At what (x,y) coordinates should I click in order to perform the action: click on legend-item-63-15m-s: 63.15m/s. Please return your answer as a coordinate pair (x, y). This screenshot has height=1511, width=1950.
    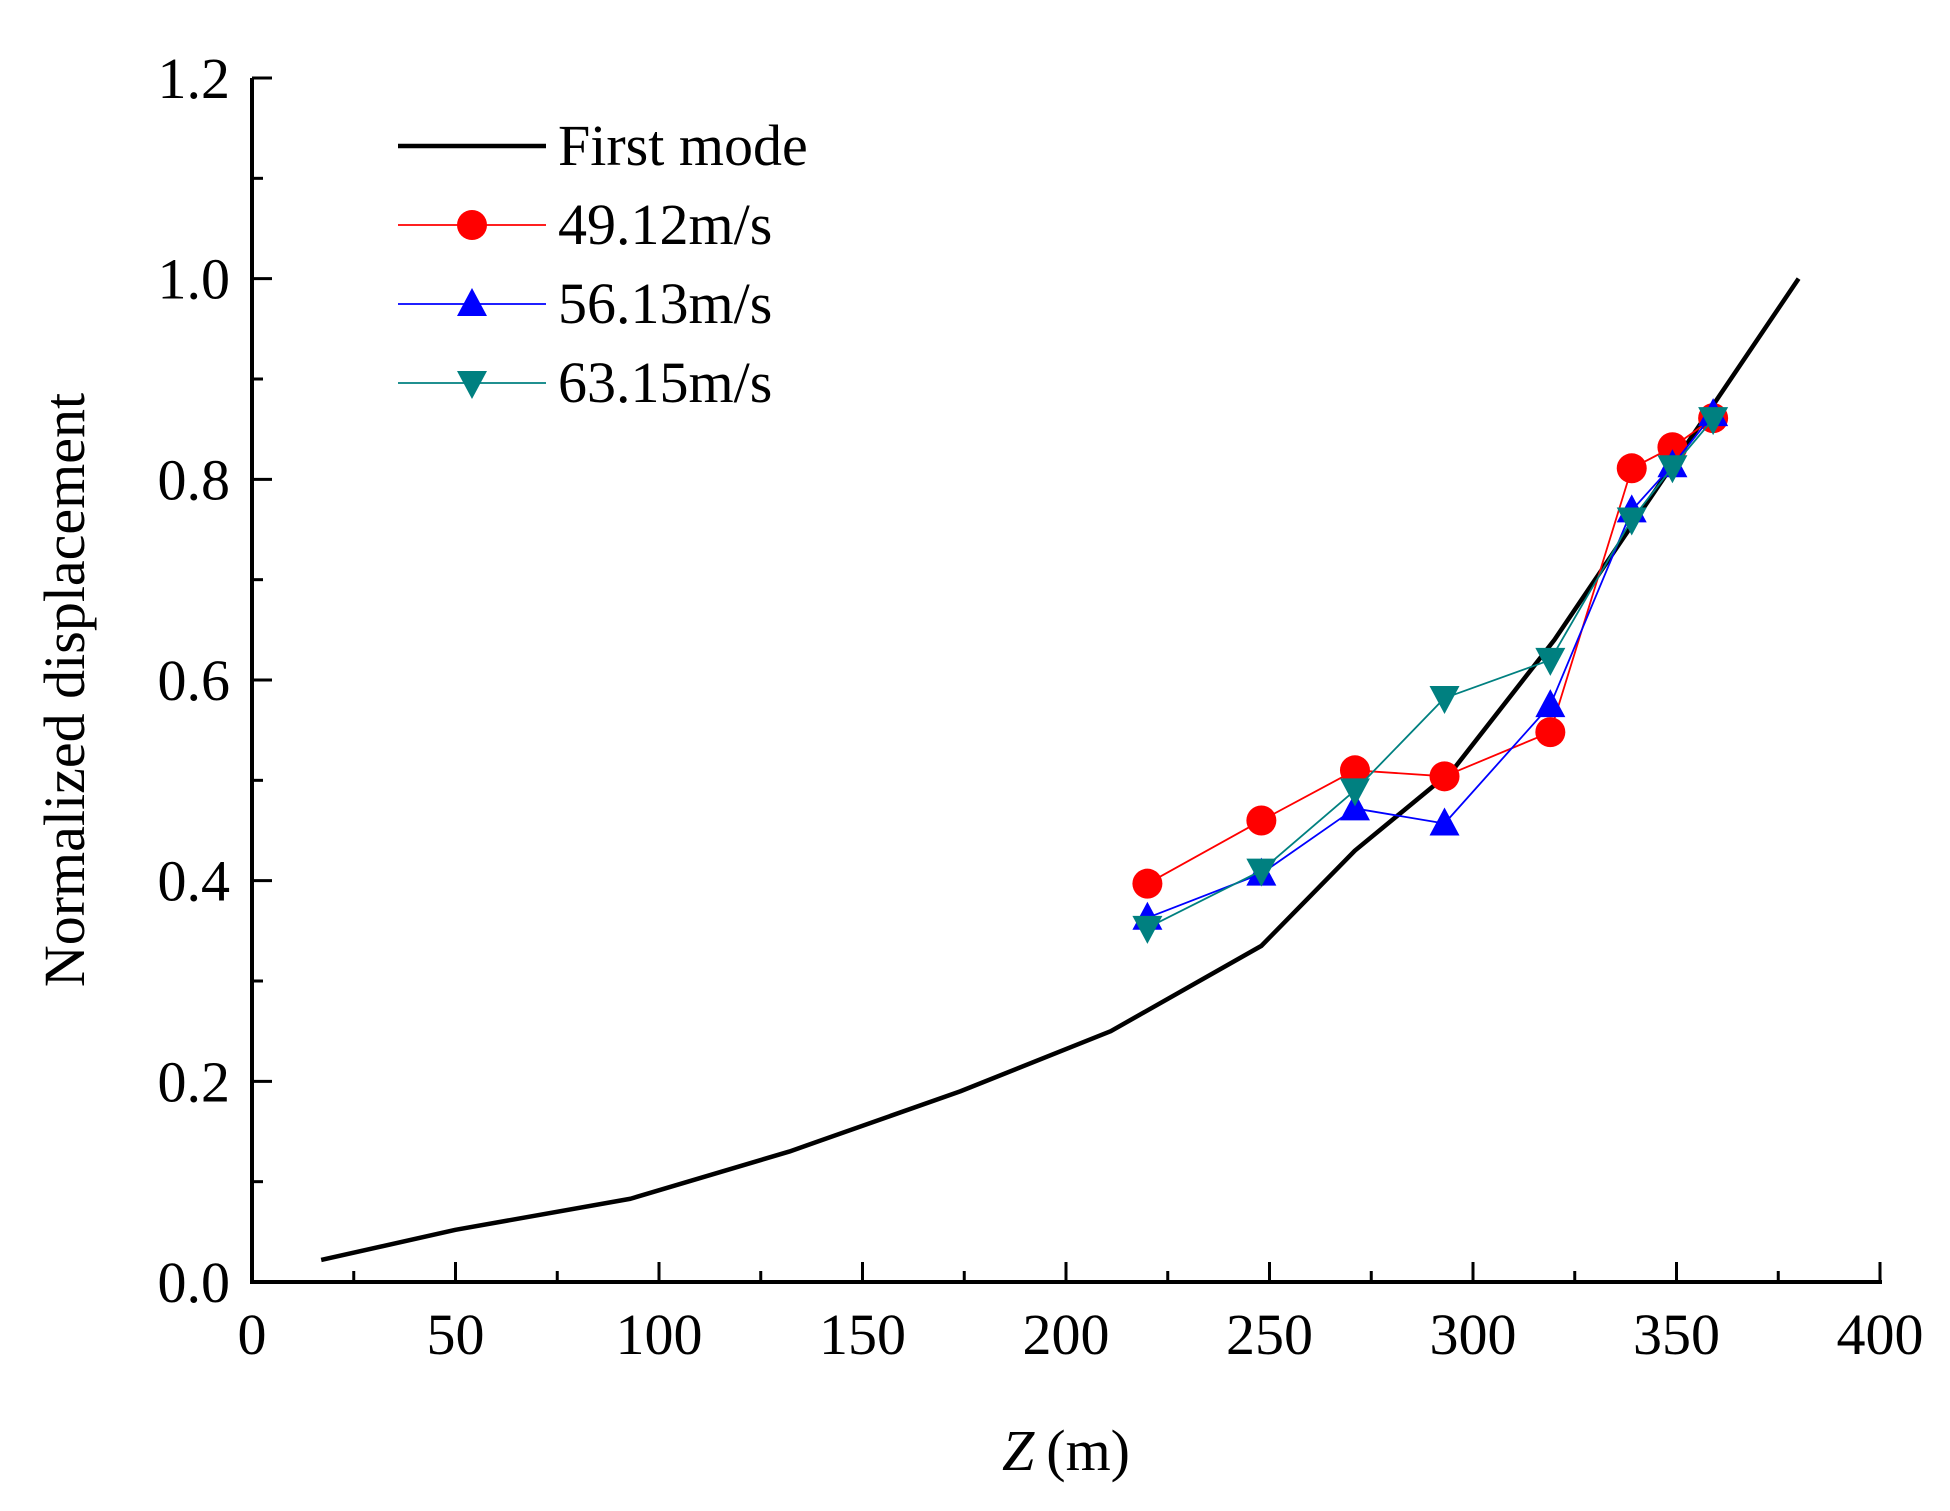
    Looking at the image, I should click on (585, 382).